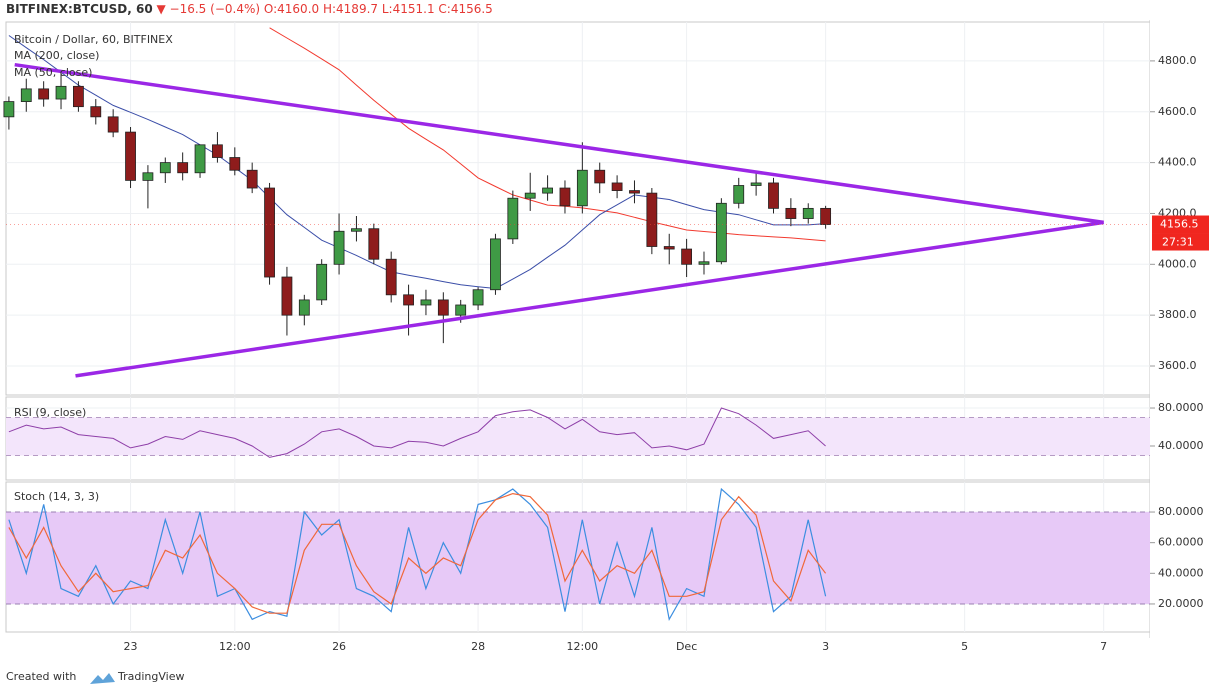 Image resolution: width=1209 pixels, height=695 pixels. I want to click on x-tick-label: Dec, so click(686, 646).